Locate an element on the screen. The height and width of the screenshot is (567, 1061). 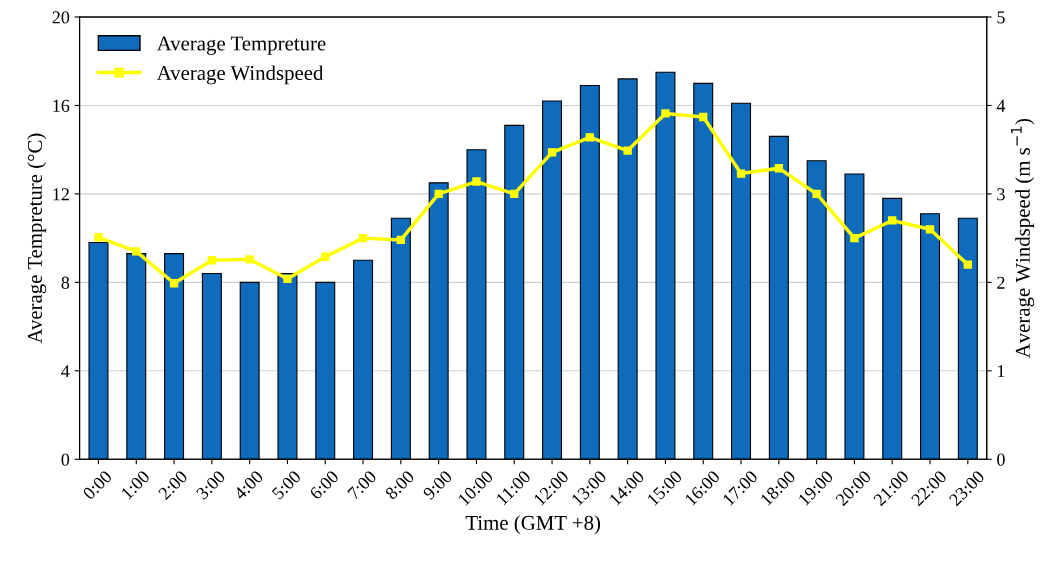
y2-tick-label: 4 is located at coordinates (1001, 105).